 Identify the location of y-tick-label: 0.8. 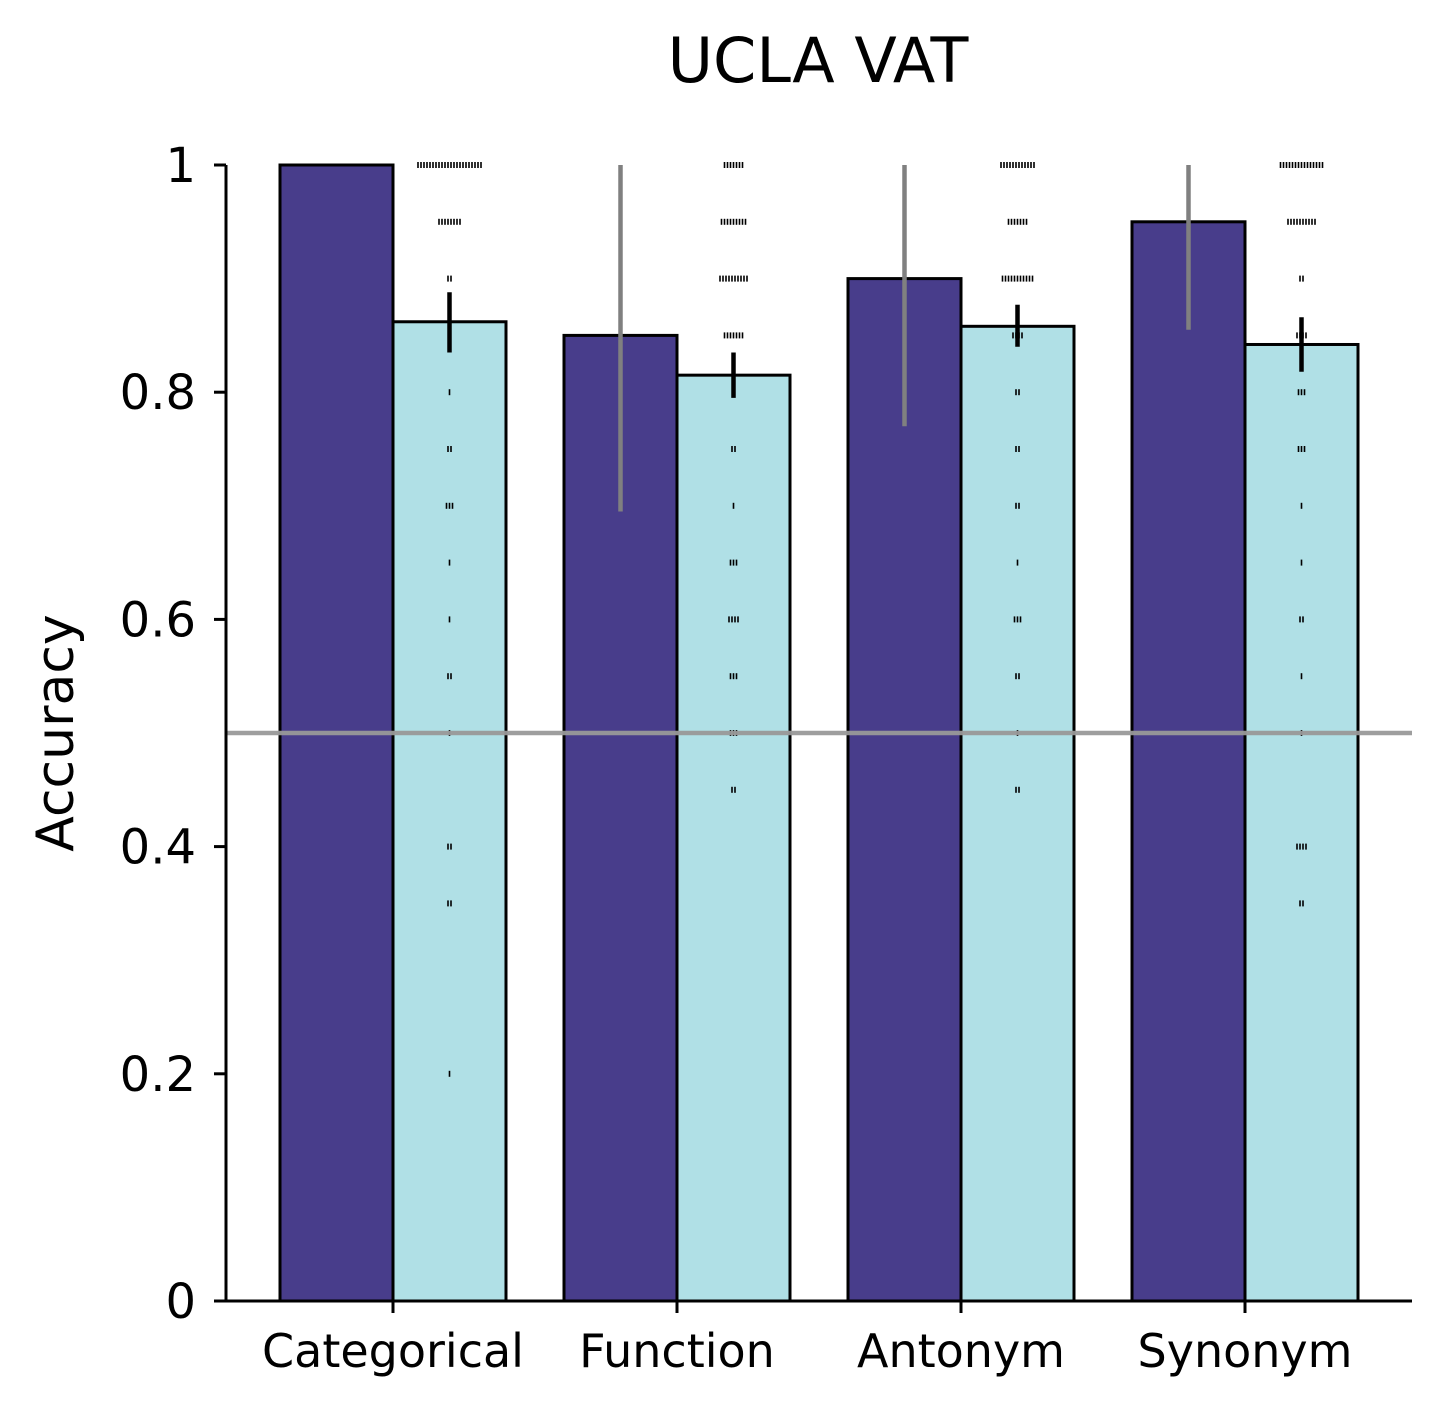
(158, 393).